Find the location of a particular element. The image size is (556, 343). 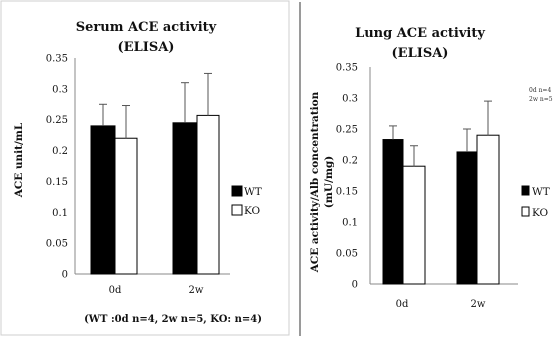

serum-legend-wt-swatch is located at coordinates (237, 191).